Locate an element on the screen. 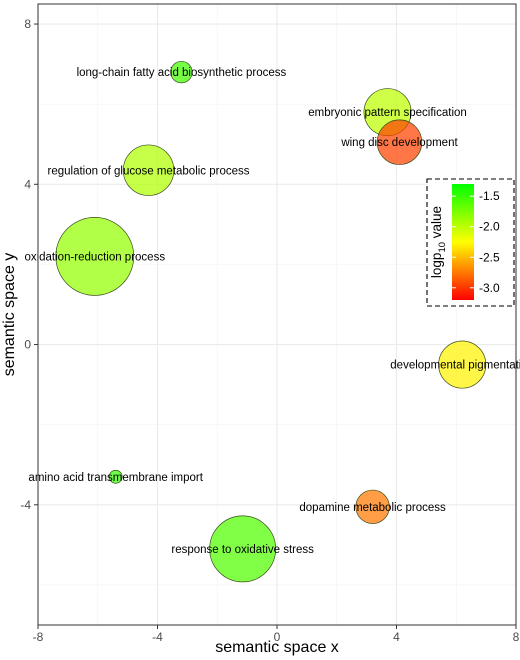  legend-colorbar is located at coordinates (463, 242).